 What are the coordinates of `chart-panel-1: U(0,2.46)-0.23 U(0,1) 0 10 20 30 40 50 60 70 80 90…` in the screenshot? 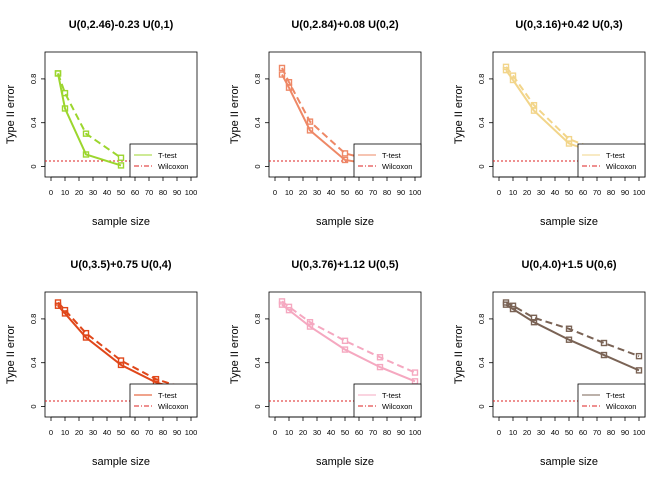 It's located at (101, 123).